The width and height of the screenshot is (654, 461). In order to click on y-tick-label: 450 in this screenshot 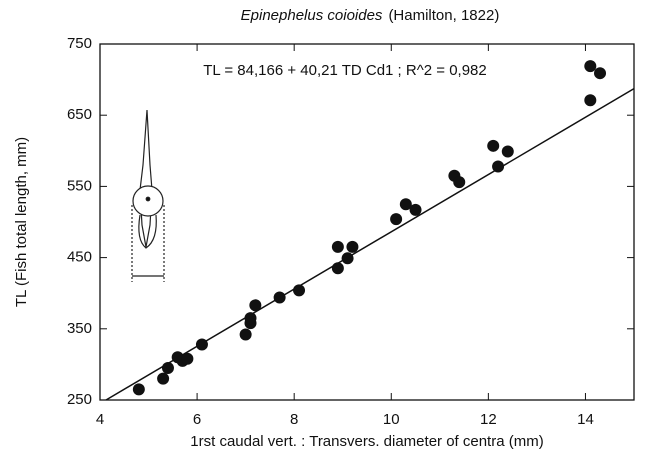, I will do `click(79, 257)`.